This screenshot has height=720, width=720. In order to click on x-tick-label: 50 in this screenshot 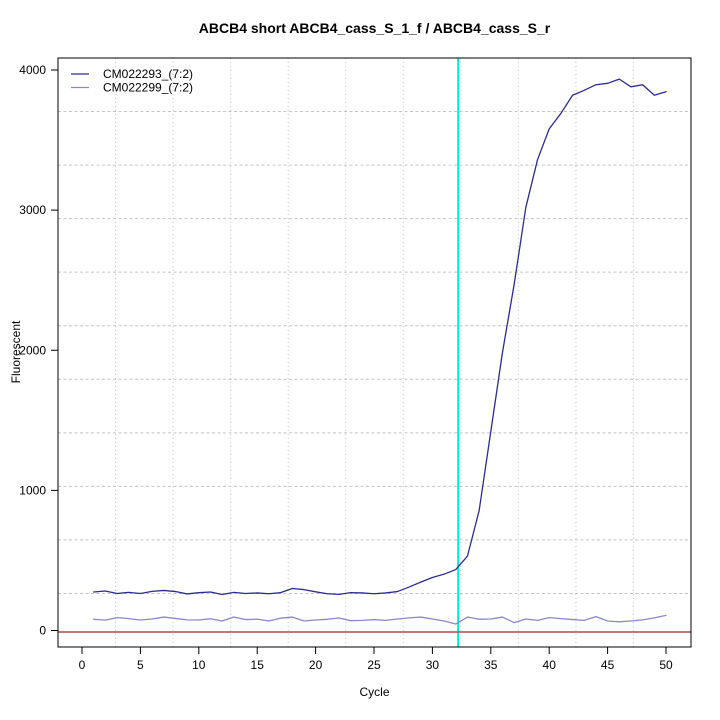, I will do `click(666, 665)`.